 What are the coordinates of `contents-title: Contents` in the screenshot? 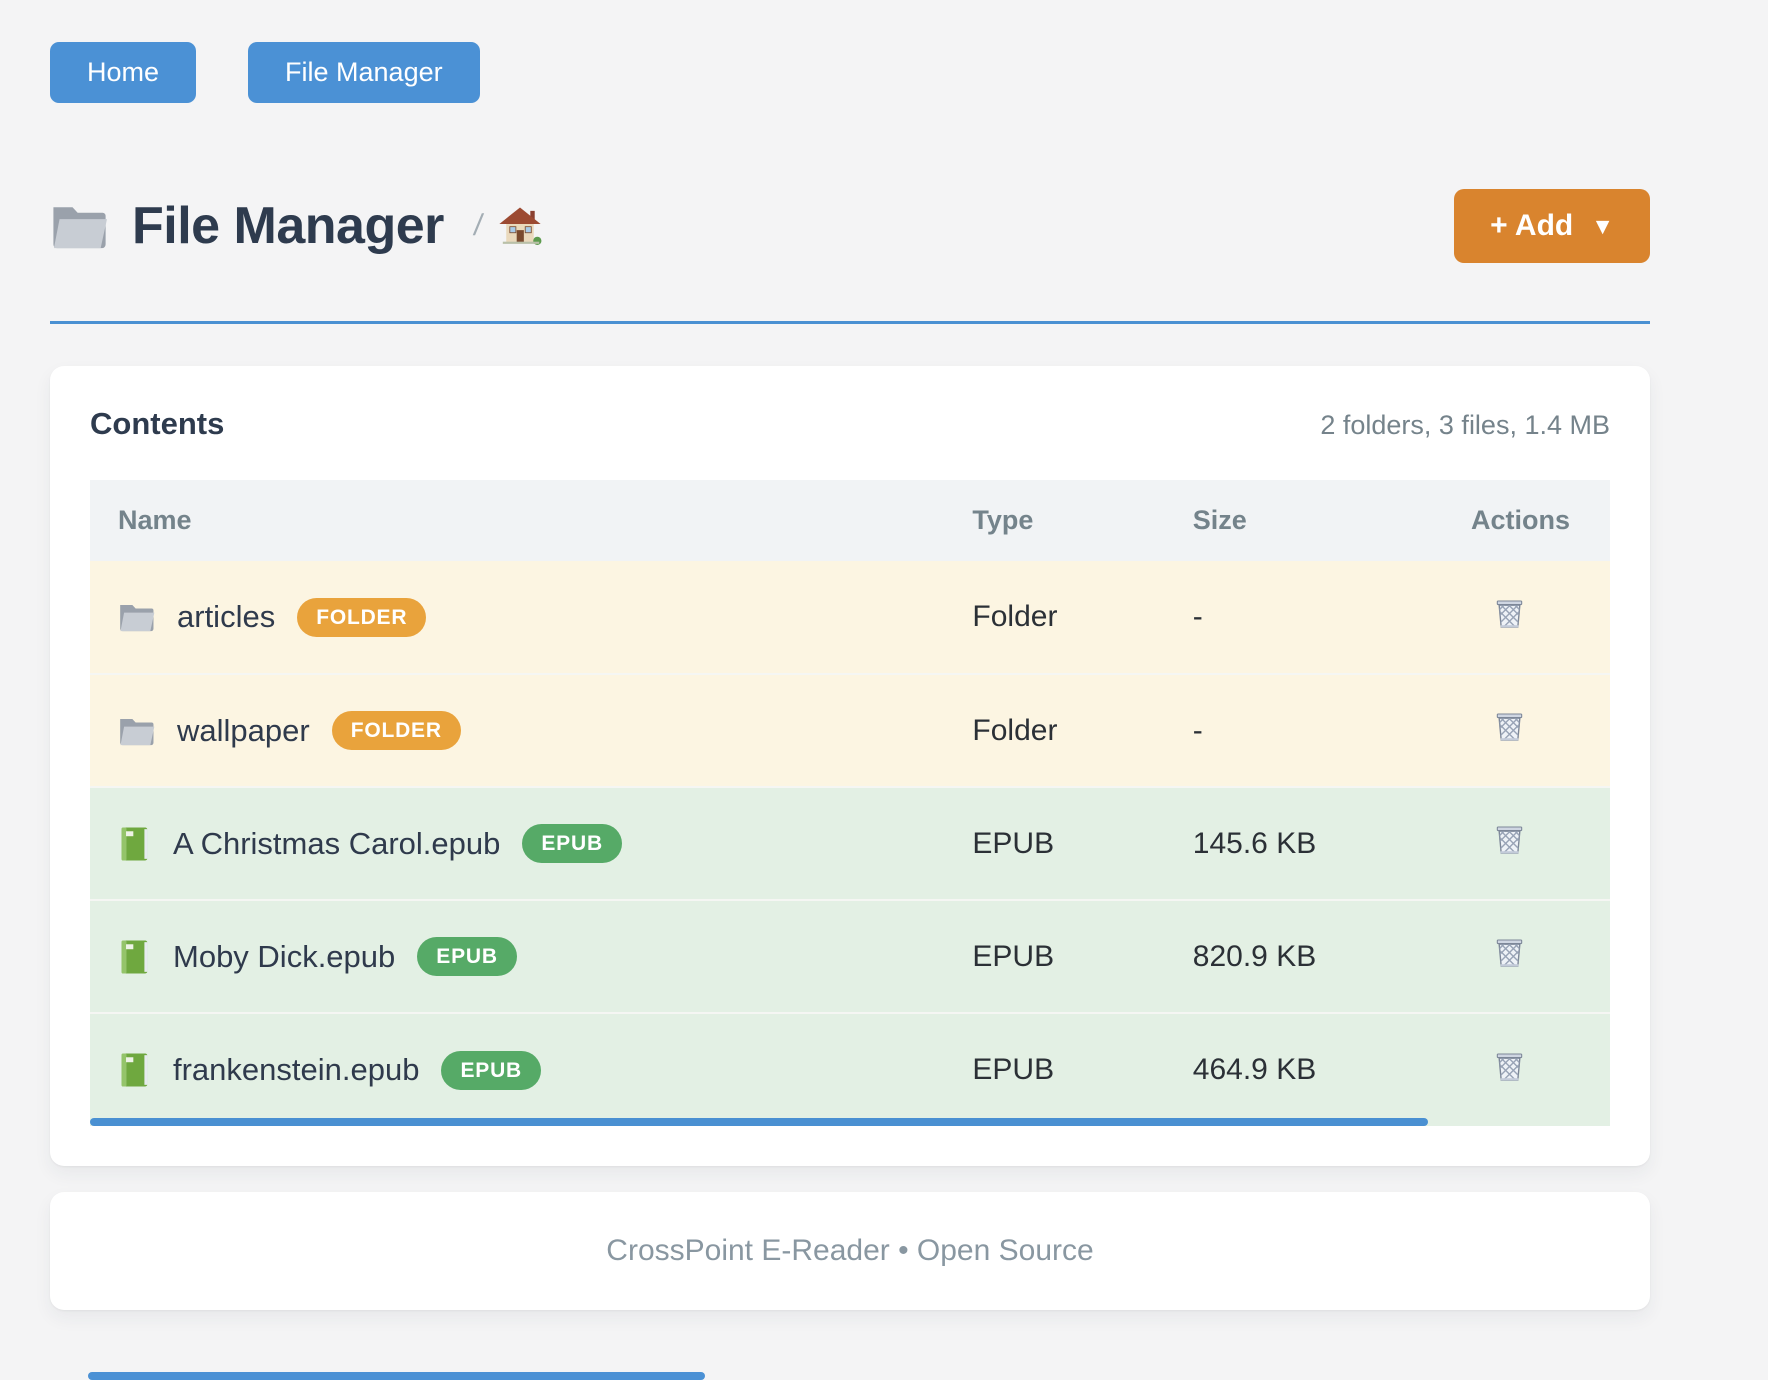 It's located at (157, 423).